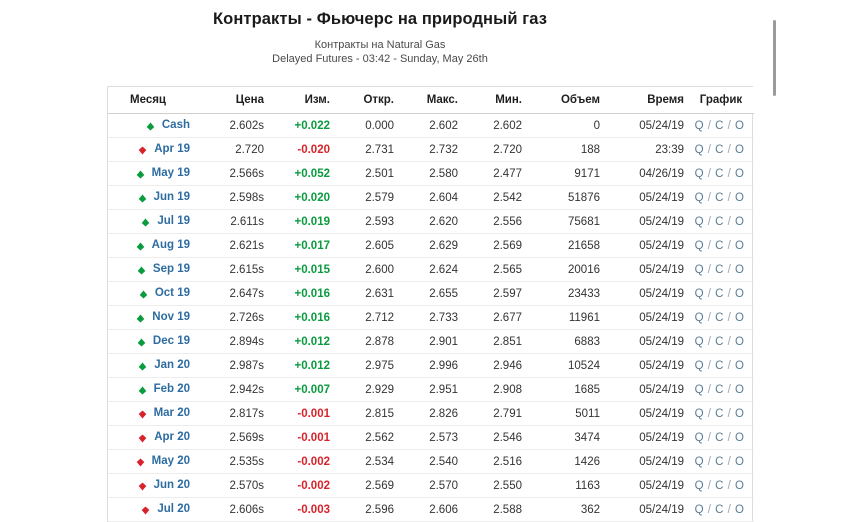  What do you see at coordinates (170, 461) in the screenshot?
I see `month-link: May 20` at bounding box center [170, 461].